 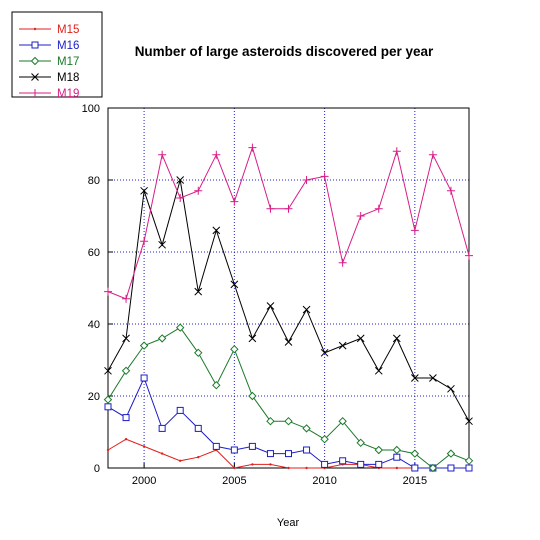 I want to click on y-tick-label: 40, so click(x=94, y=325).